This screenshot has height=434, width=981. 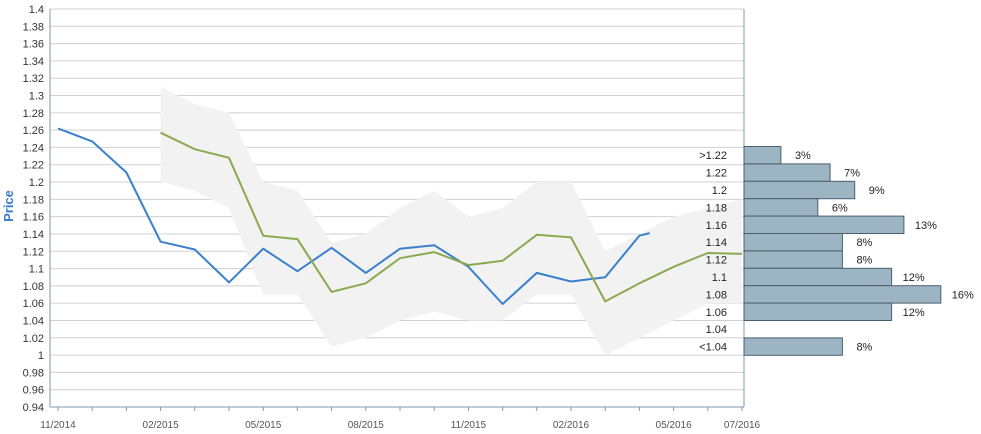 I want to click on distribution-bin-label: <1.04, so click(x=713, y=348).